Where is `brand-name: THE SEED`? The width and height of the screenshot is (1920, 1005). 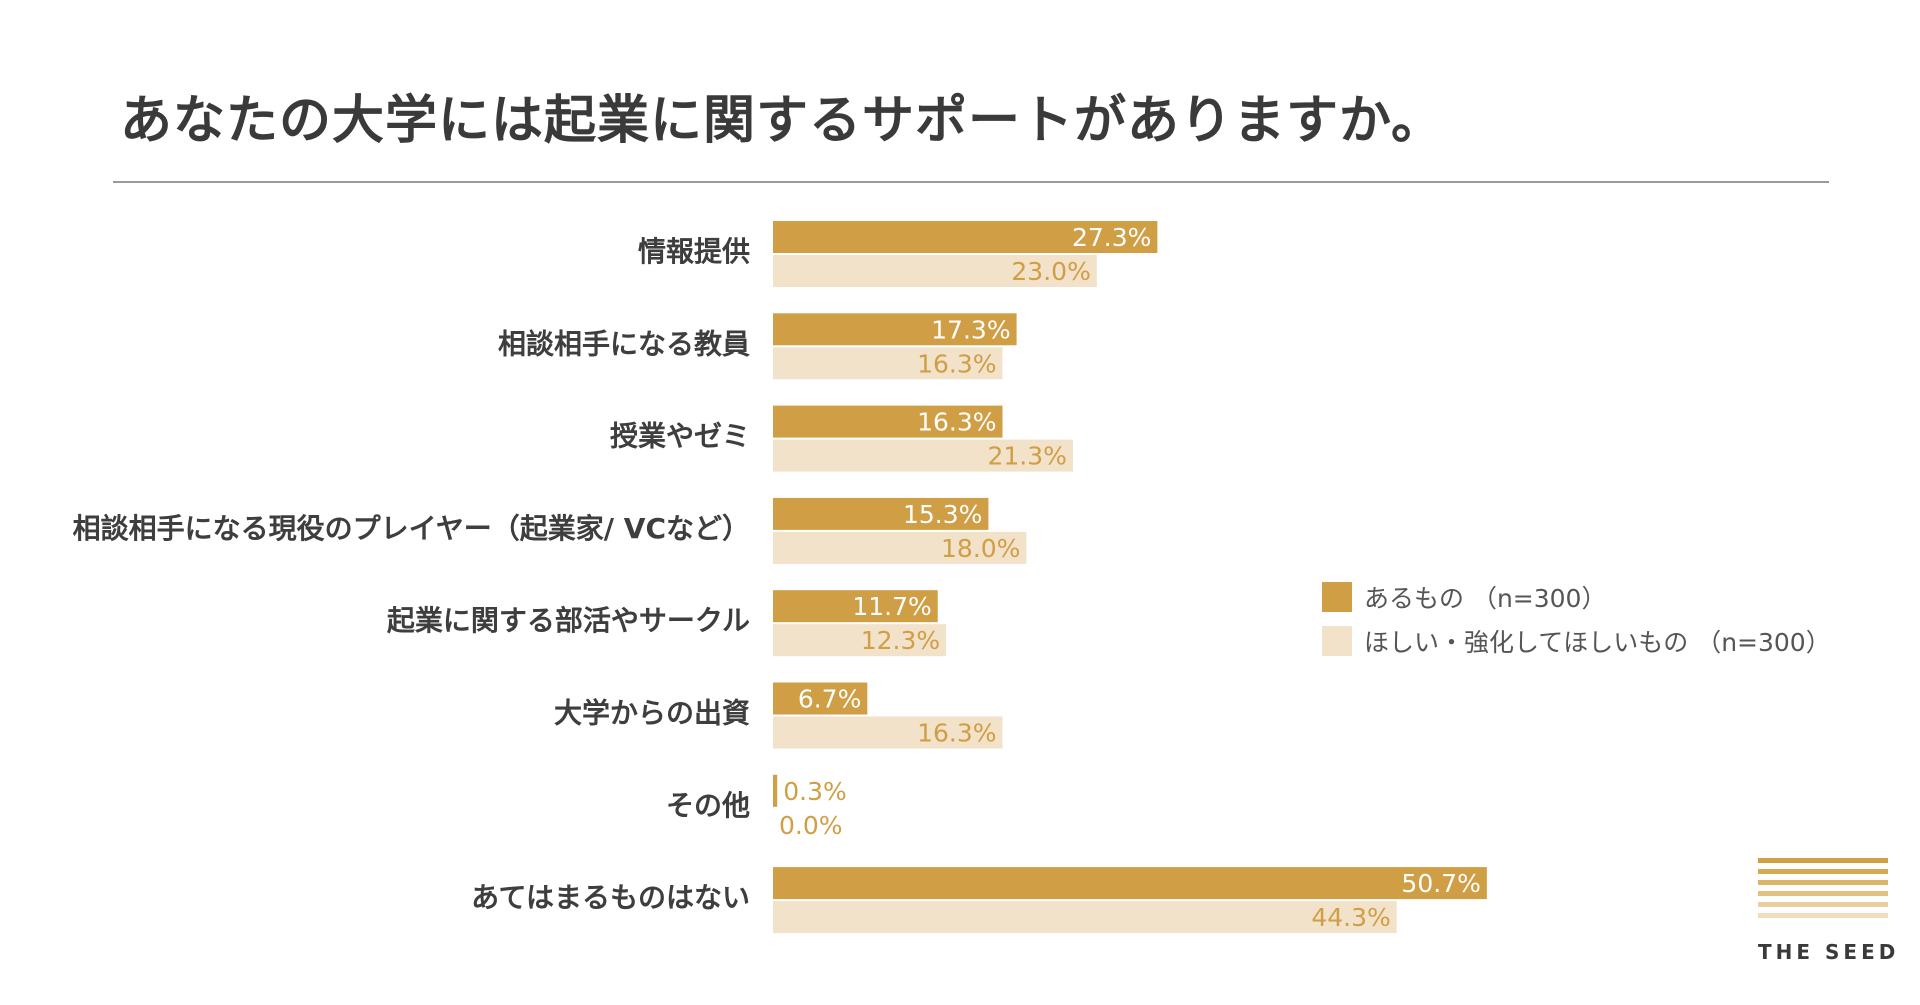
brand-name: THE SEED is located at coordinates (1829, 952).